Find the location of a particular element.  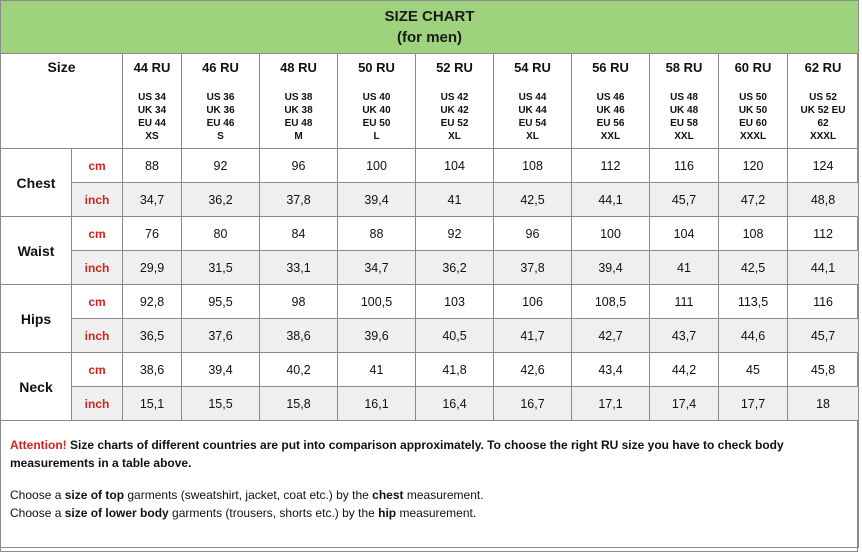

letter-size: M is located at coordinates (298, 136).